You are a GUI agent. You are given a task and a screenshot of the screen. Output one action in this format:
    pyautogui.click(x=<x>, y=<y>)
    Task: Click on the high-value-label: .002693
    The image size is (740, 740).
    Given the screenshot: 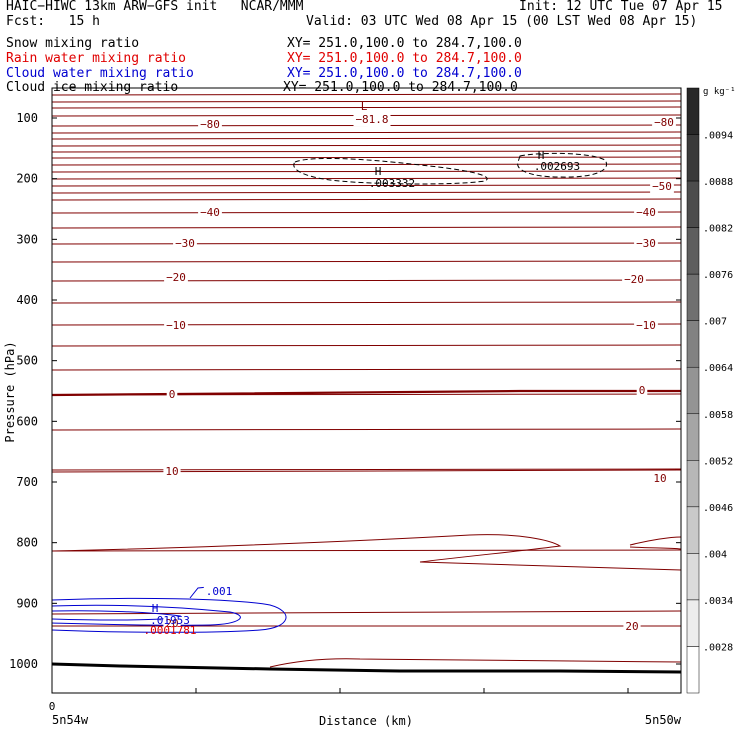 What is the action you would take?
    pyautogui.click(x=557, y=166)
    